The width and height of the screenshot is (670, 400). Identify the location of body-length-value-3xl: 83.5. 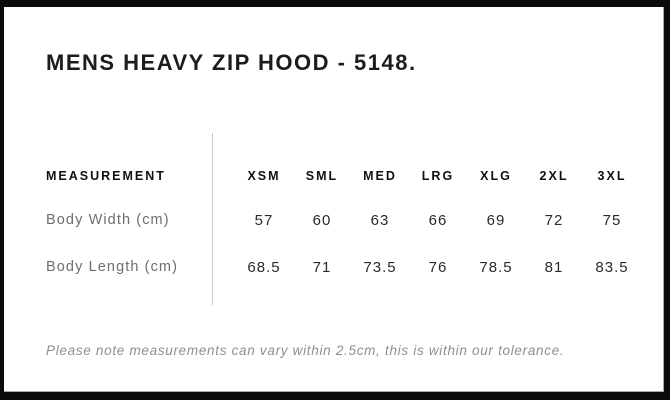
(612, 267).